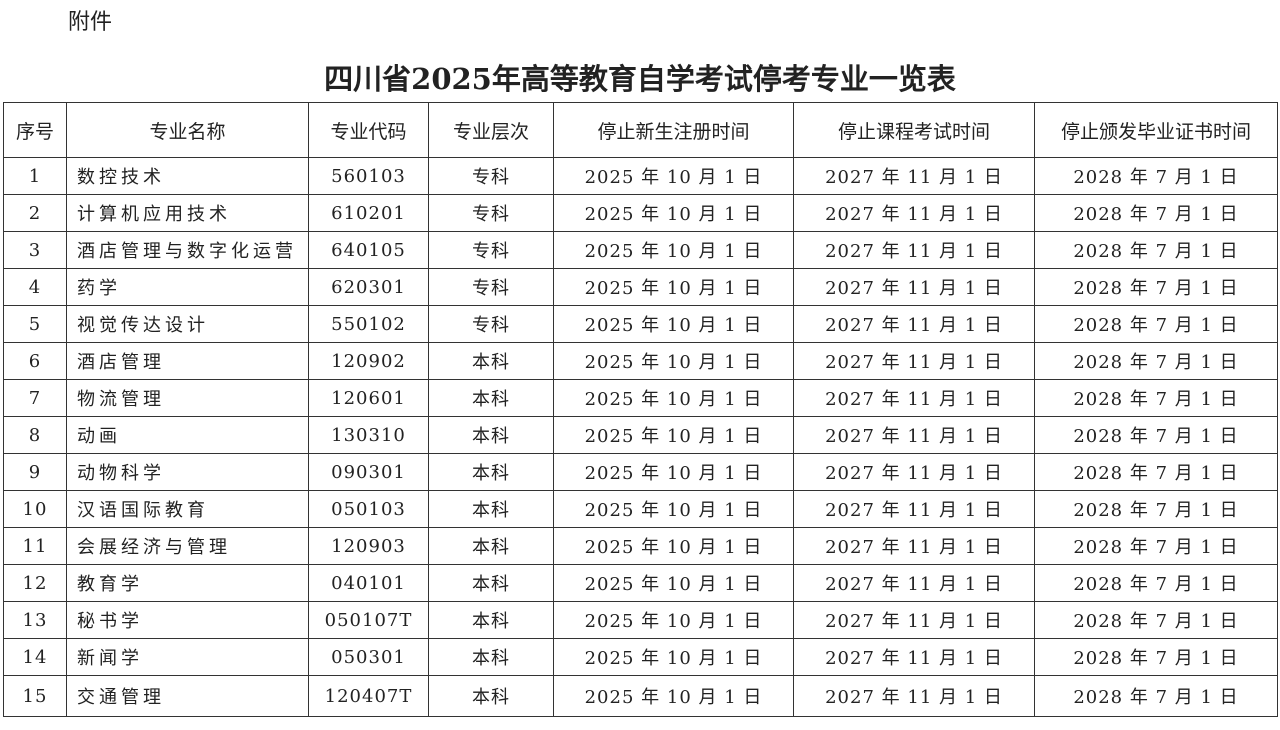  I want to click on index-cell: 15, so click(35, 696).